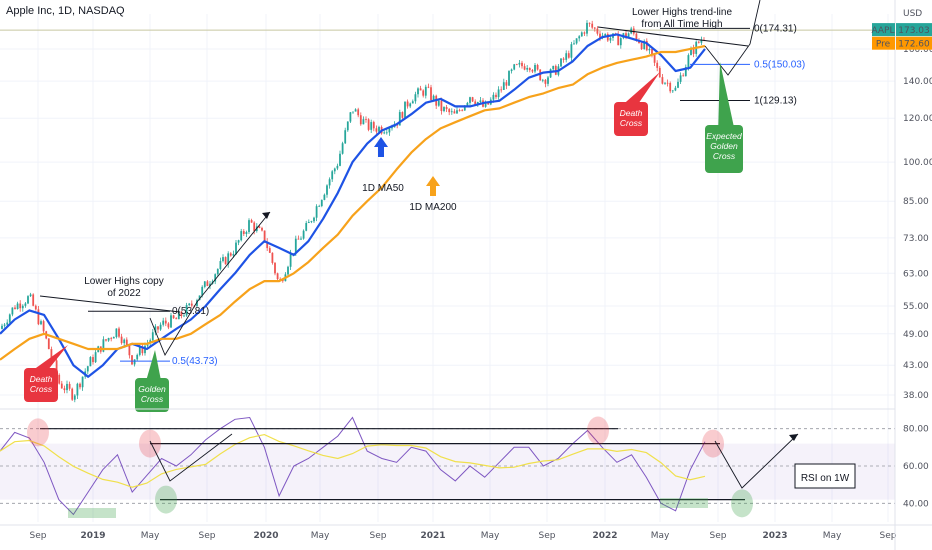 Image resolution: width=932 pixels, height=550 pixels. What do you see at coordinates (742, 503) in the screenshot?
I see `rsi-oversold-marker` at bounding box center [742, 503].